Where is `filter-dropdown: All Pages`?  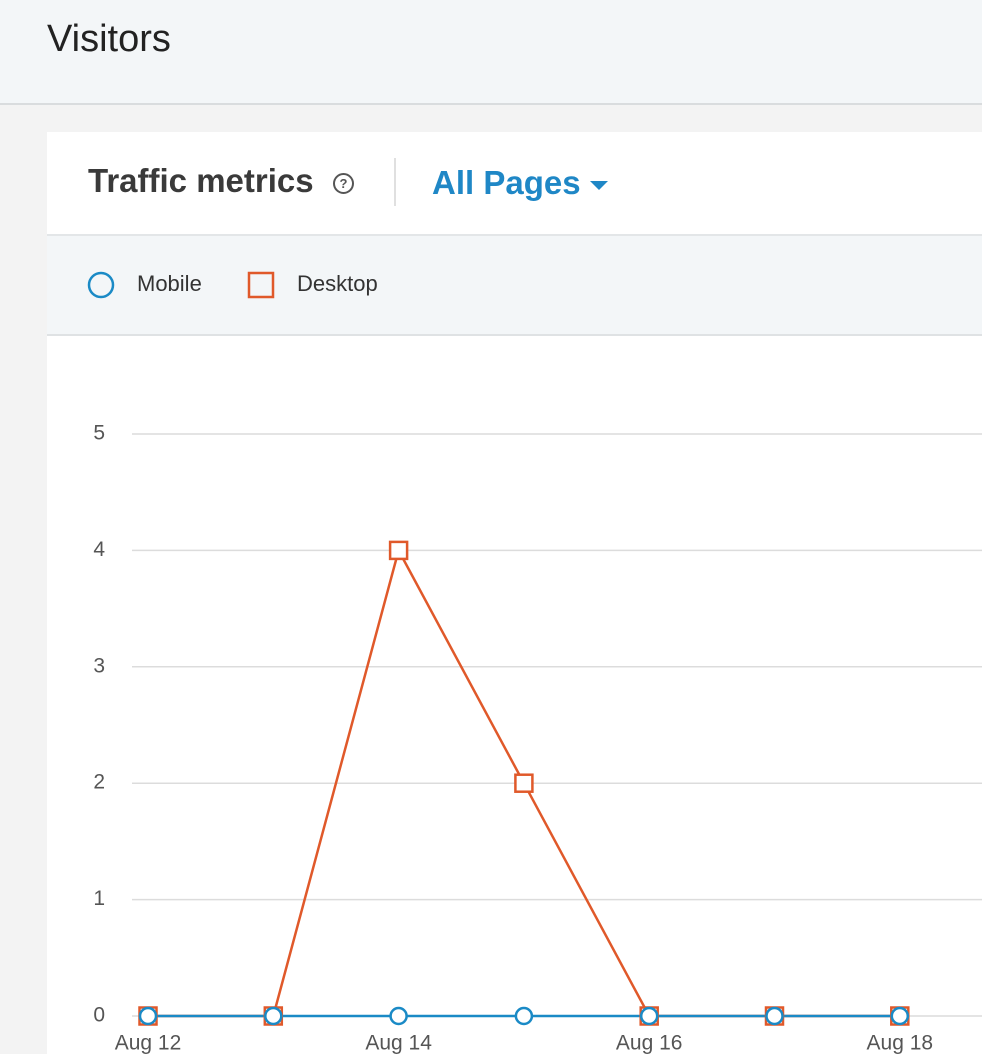 filter-dropdown: All Pages is located at coordinates (506, 182).